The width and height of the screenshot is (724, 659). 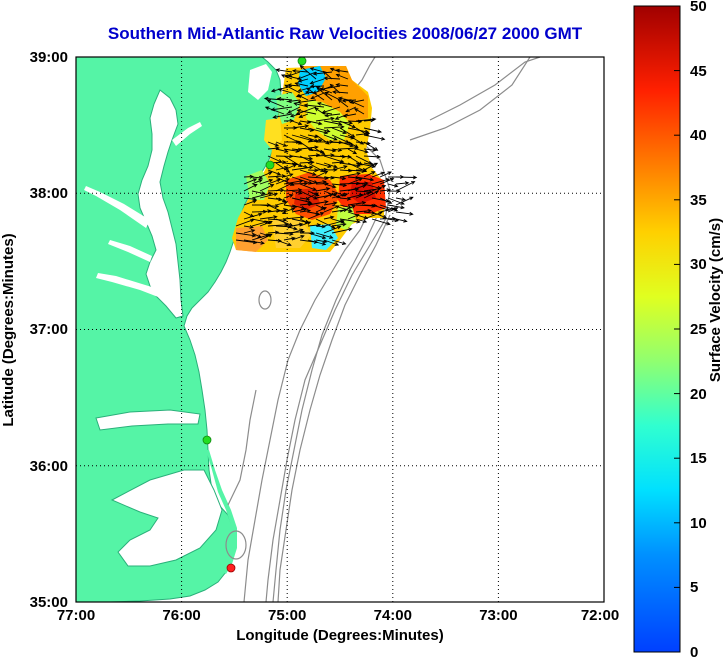 I want to click on y-tick-label: 36:00, so click(x=49, y=466).